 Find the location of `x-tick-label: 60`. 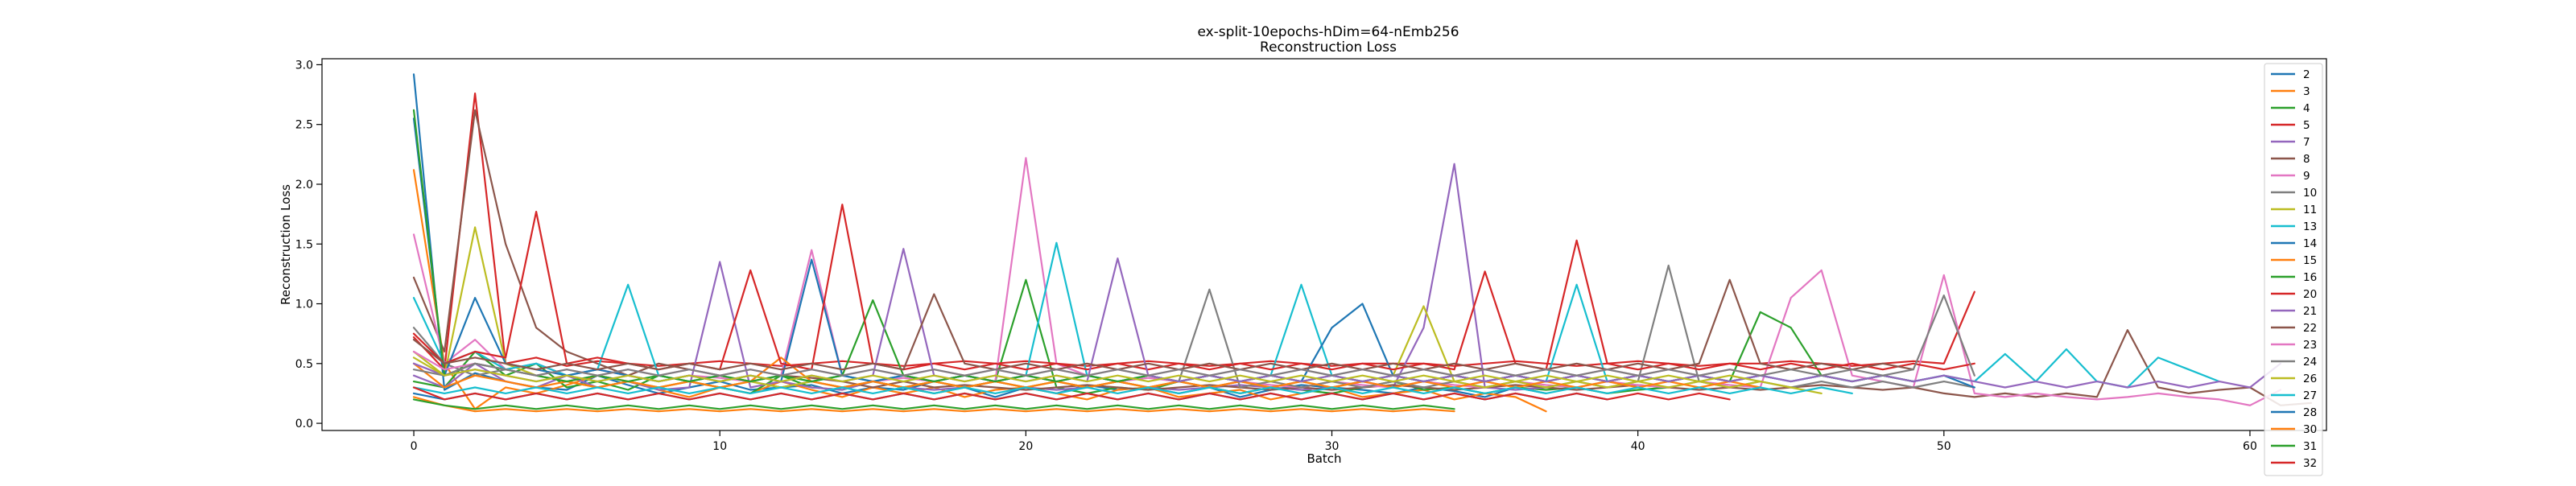

x-tick-label: 60 is located at coordinates (2250, 446).